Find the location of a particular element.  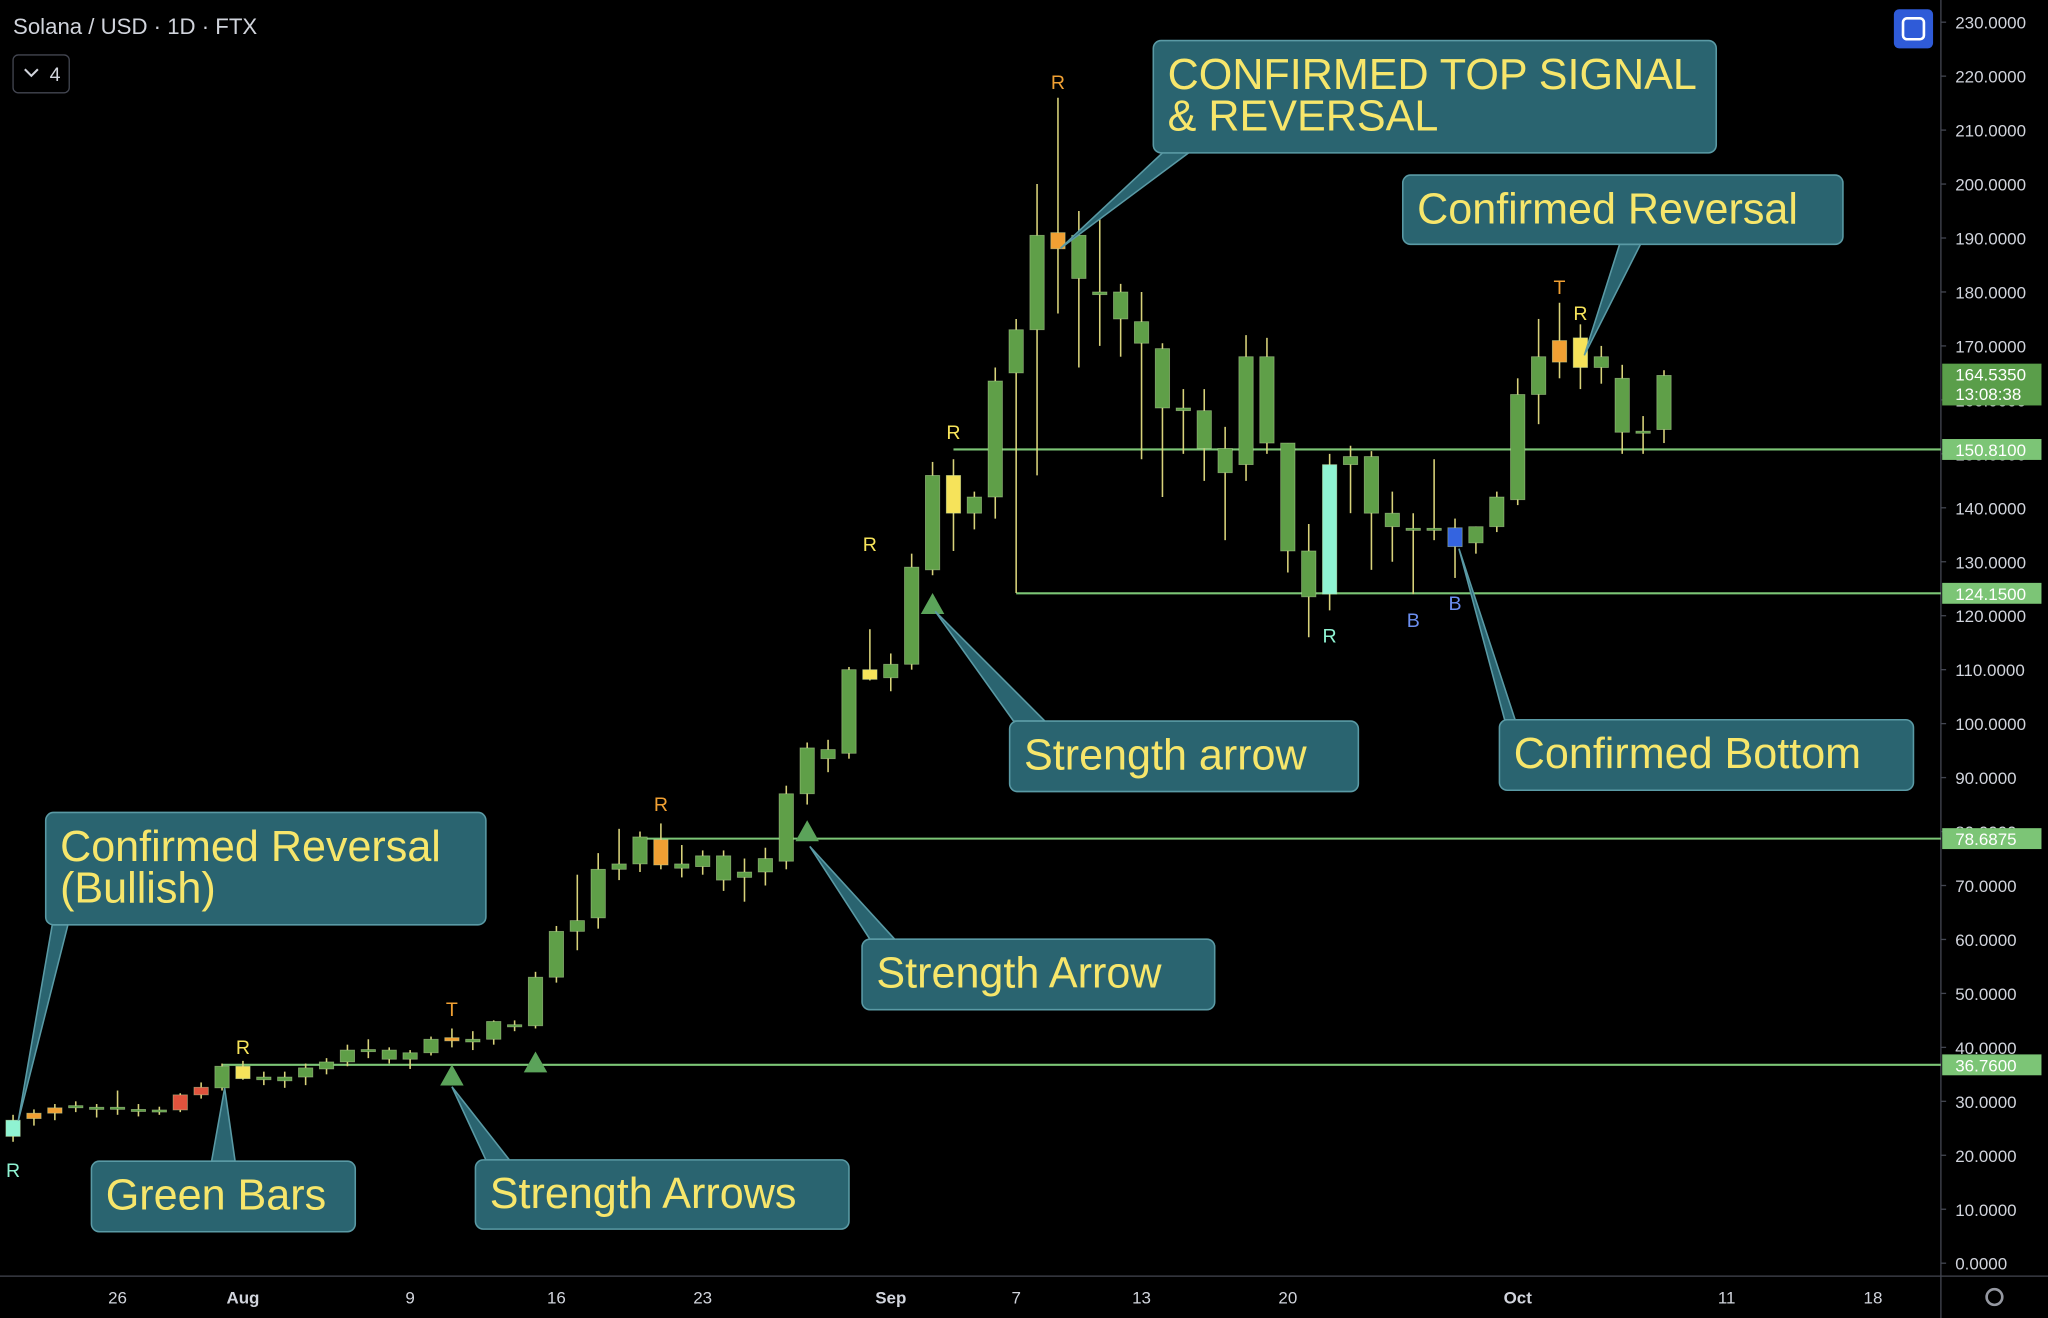

level-label: 78.6875 is located at coordinates (1985, 839).